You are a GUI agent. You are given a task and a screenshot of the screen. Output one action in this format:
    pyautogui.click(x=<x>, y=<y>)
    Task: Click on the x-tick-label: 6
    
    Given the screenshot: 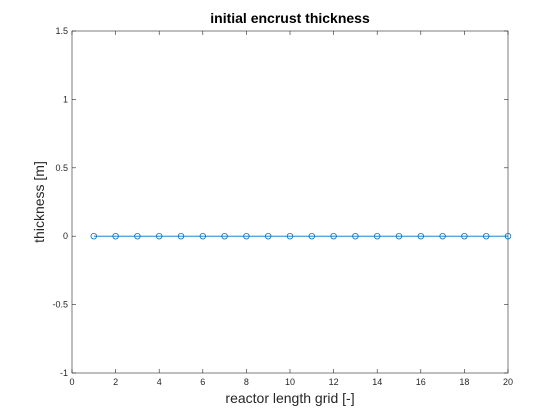 What is the action you would take?
    pyautogui.click(x=202, y=382)
    